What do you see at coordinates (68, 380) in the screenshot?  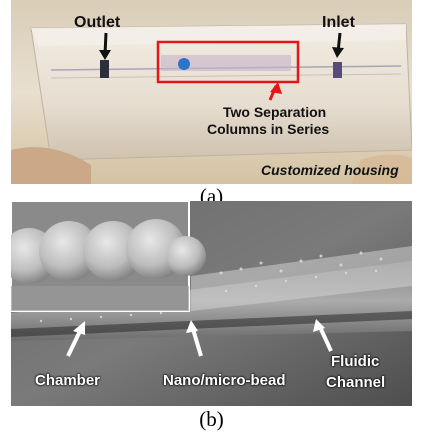 I see `chamber-label: Chamber` at bounding box center [68, 380].